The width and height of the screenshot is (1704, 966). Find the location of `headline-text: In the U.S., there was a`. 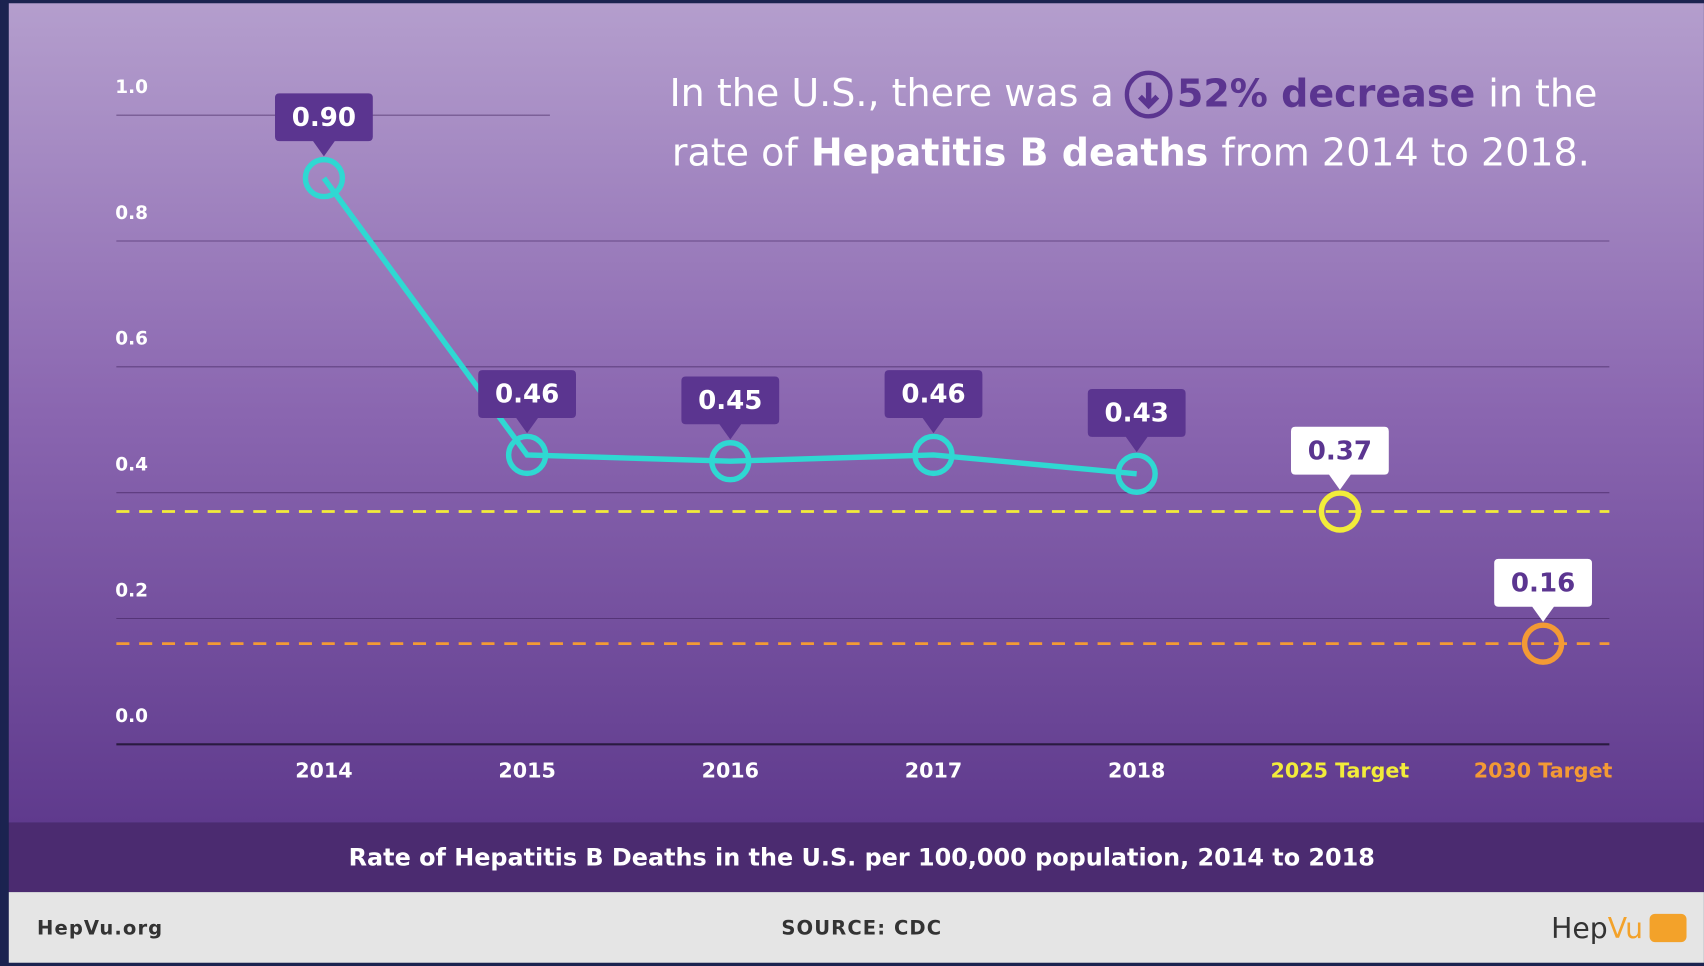

headline-text: In the U.S., there was a is located at coordinates (891, 93).